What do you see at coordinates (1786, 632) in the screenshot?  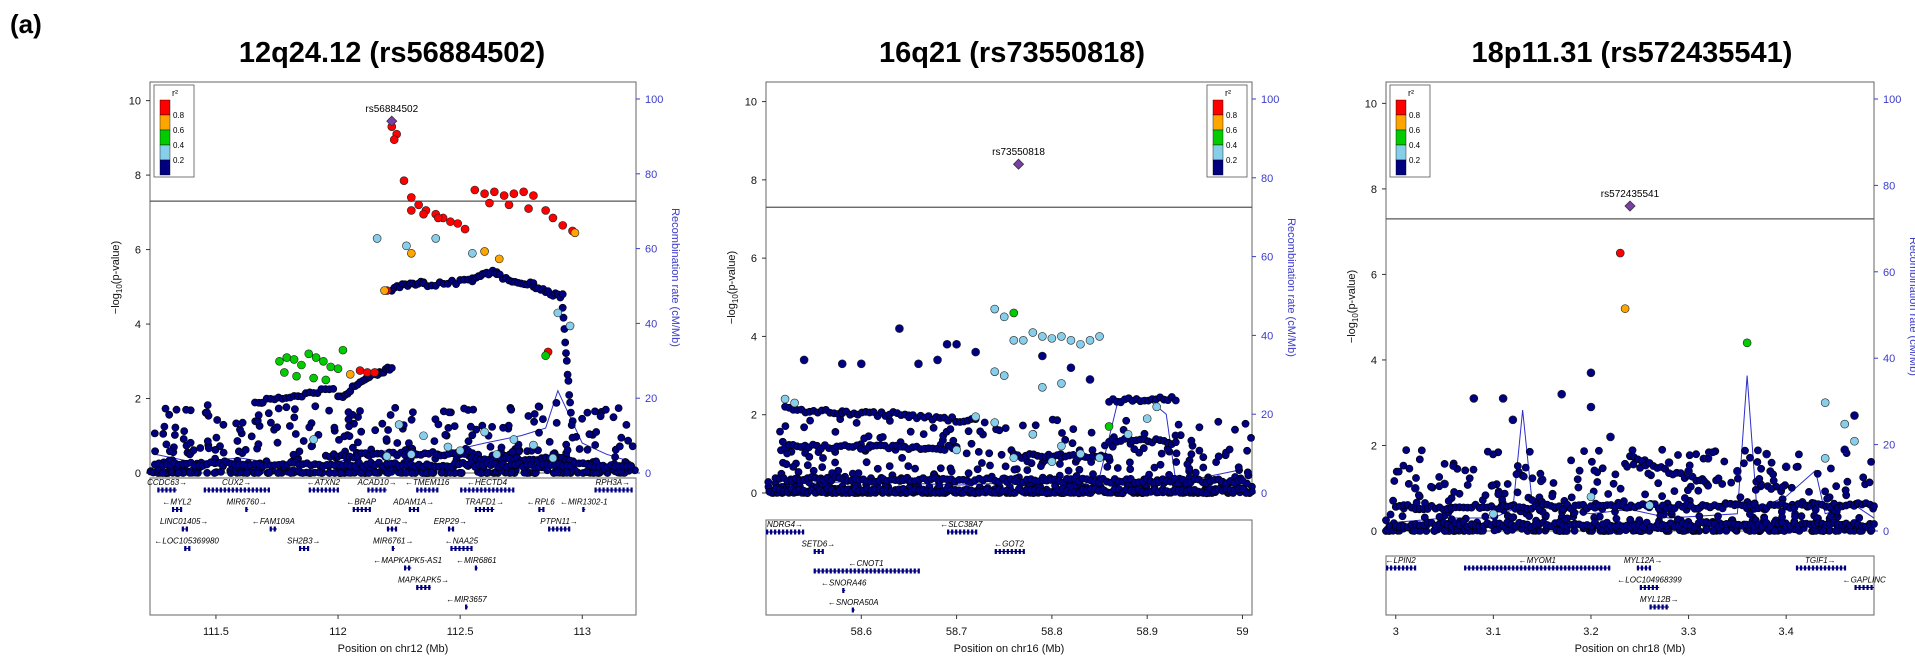 I see `x-tick-label: 3.4` at bounding box center [1786, 632].